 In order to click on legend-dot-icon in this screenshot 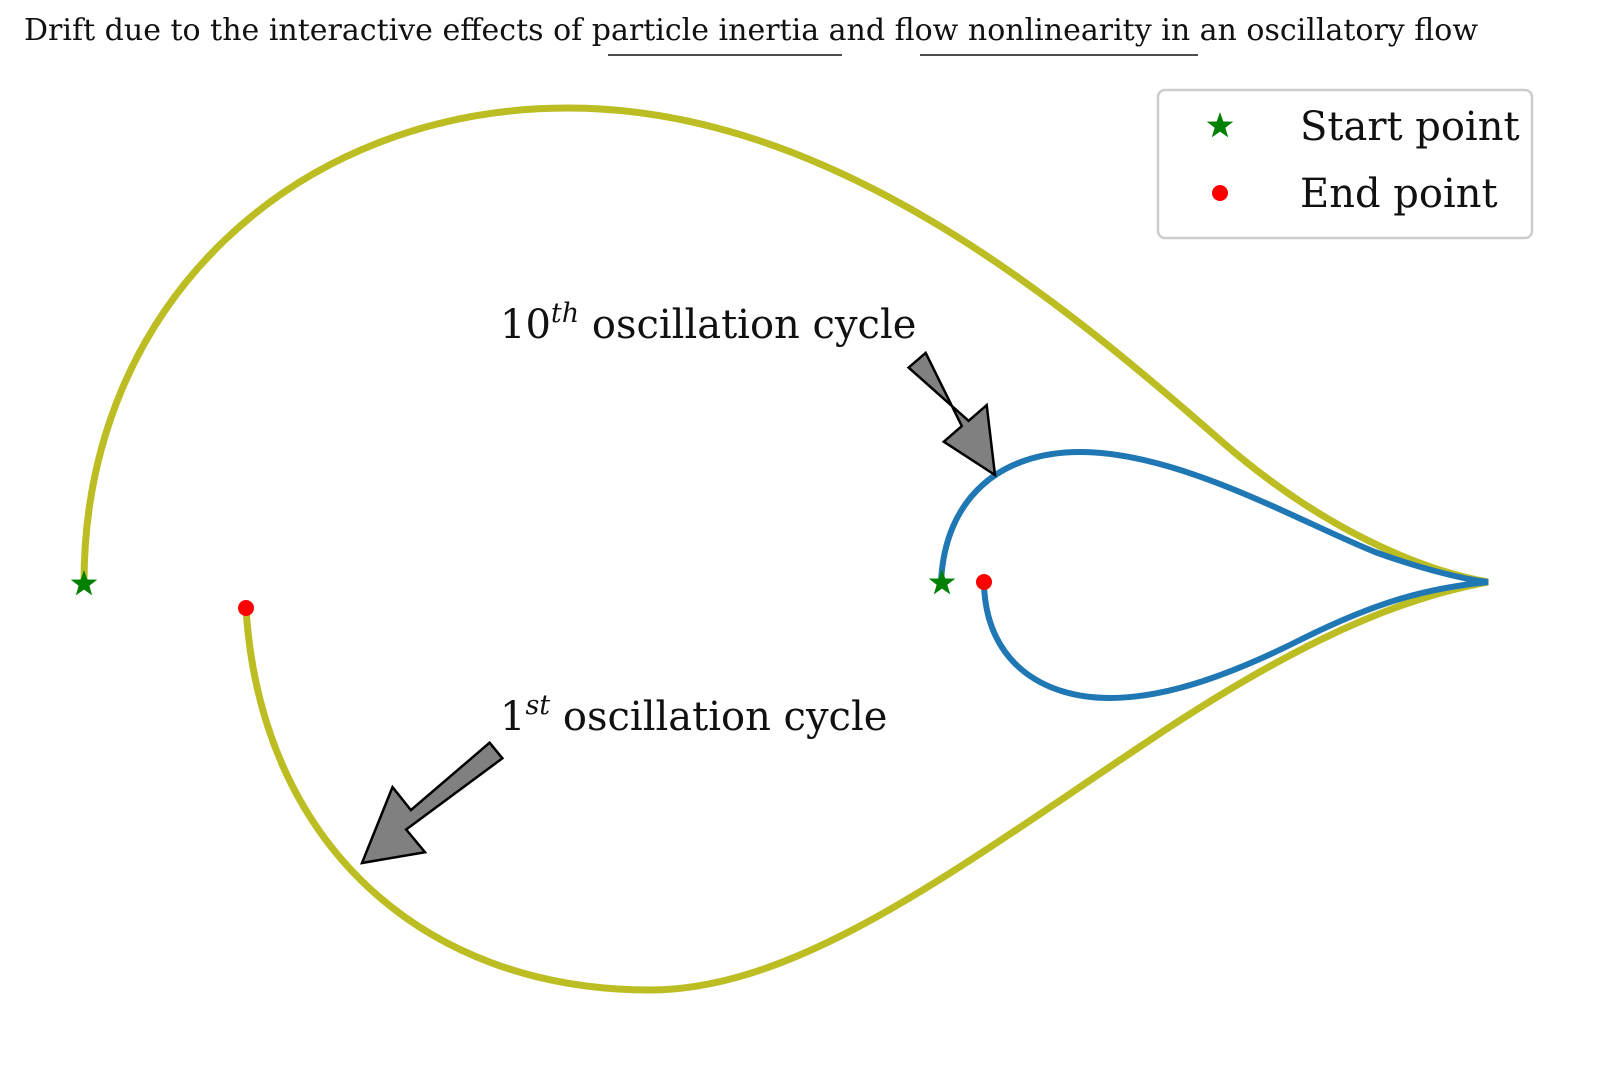, I will do `click(1220, 193)`.